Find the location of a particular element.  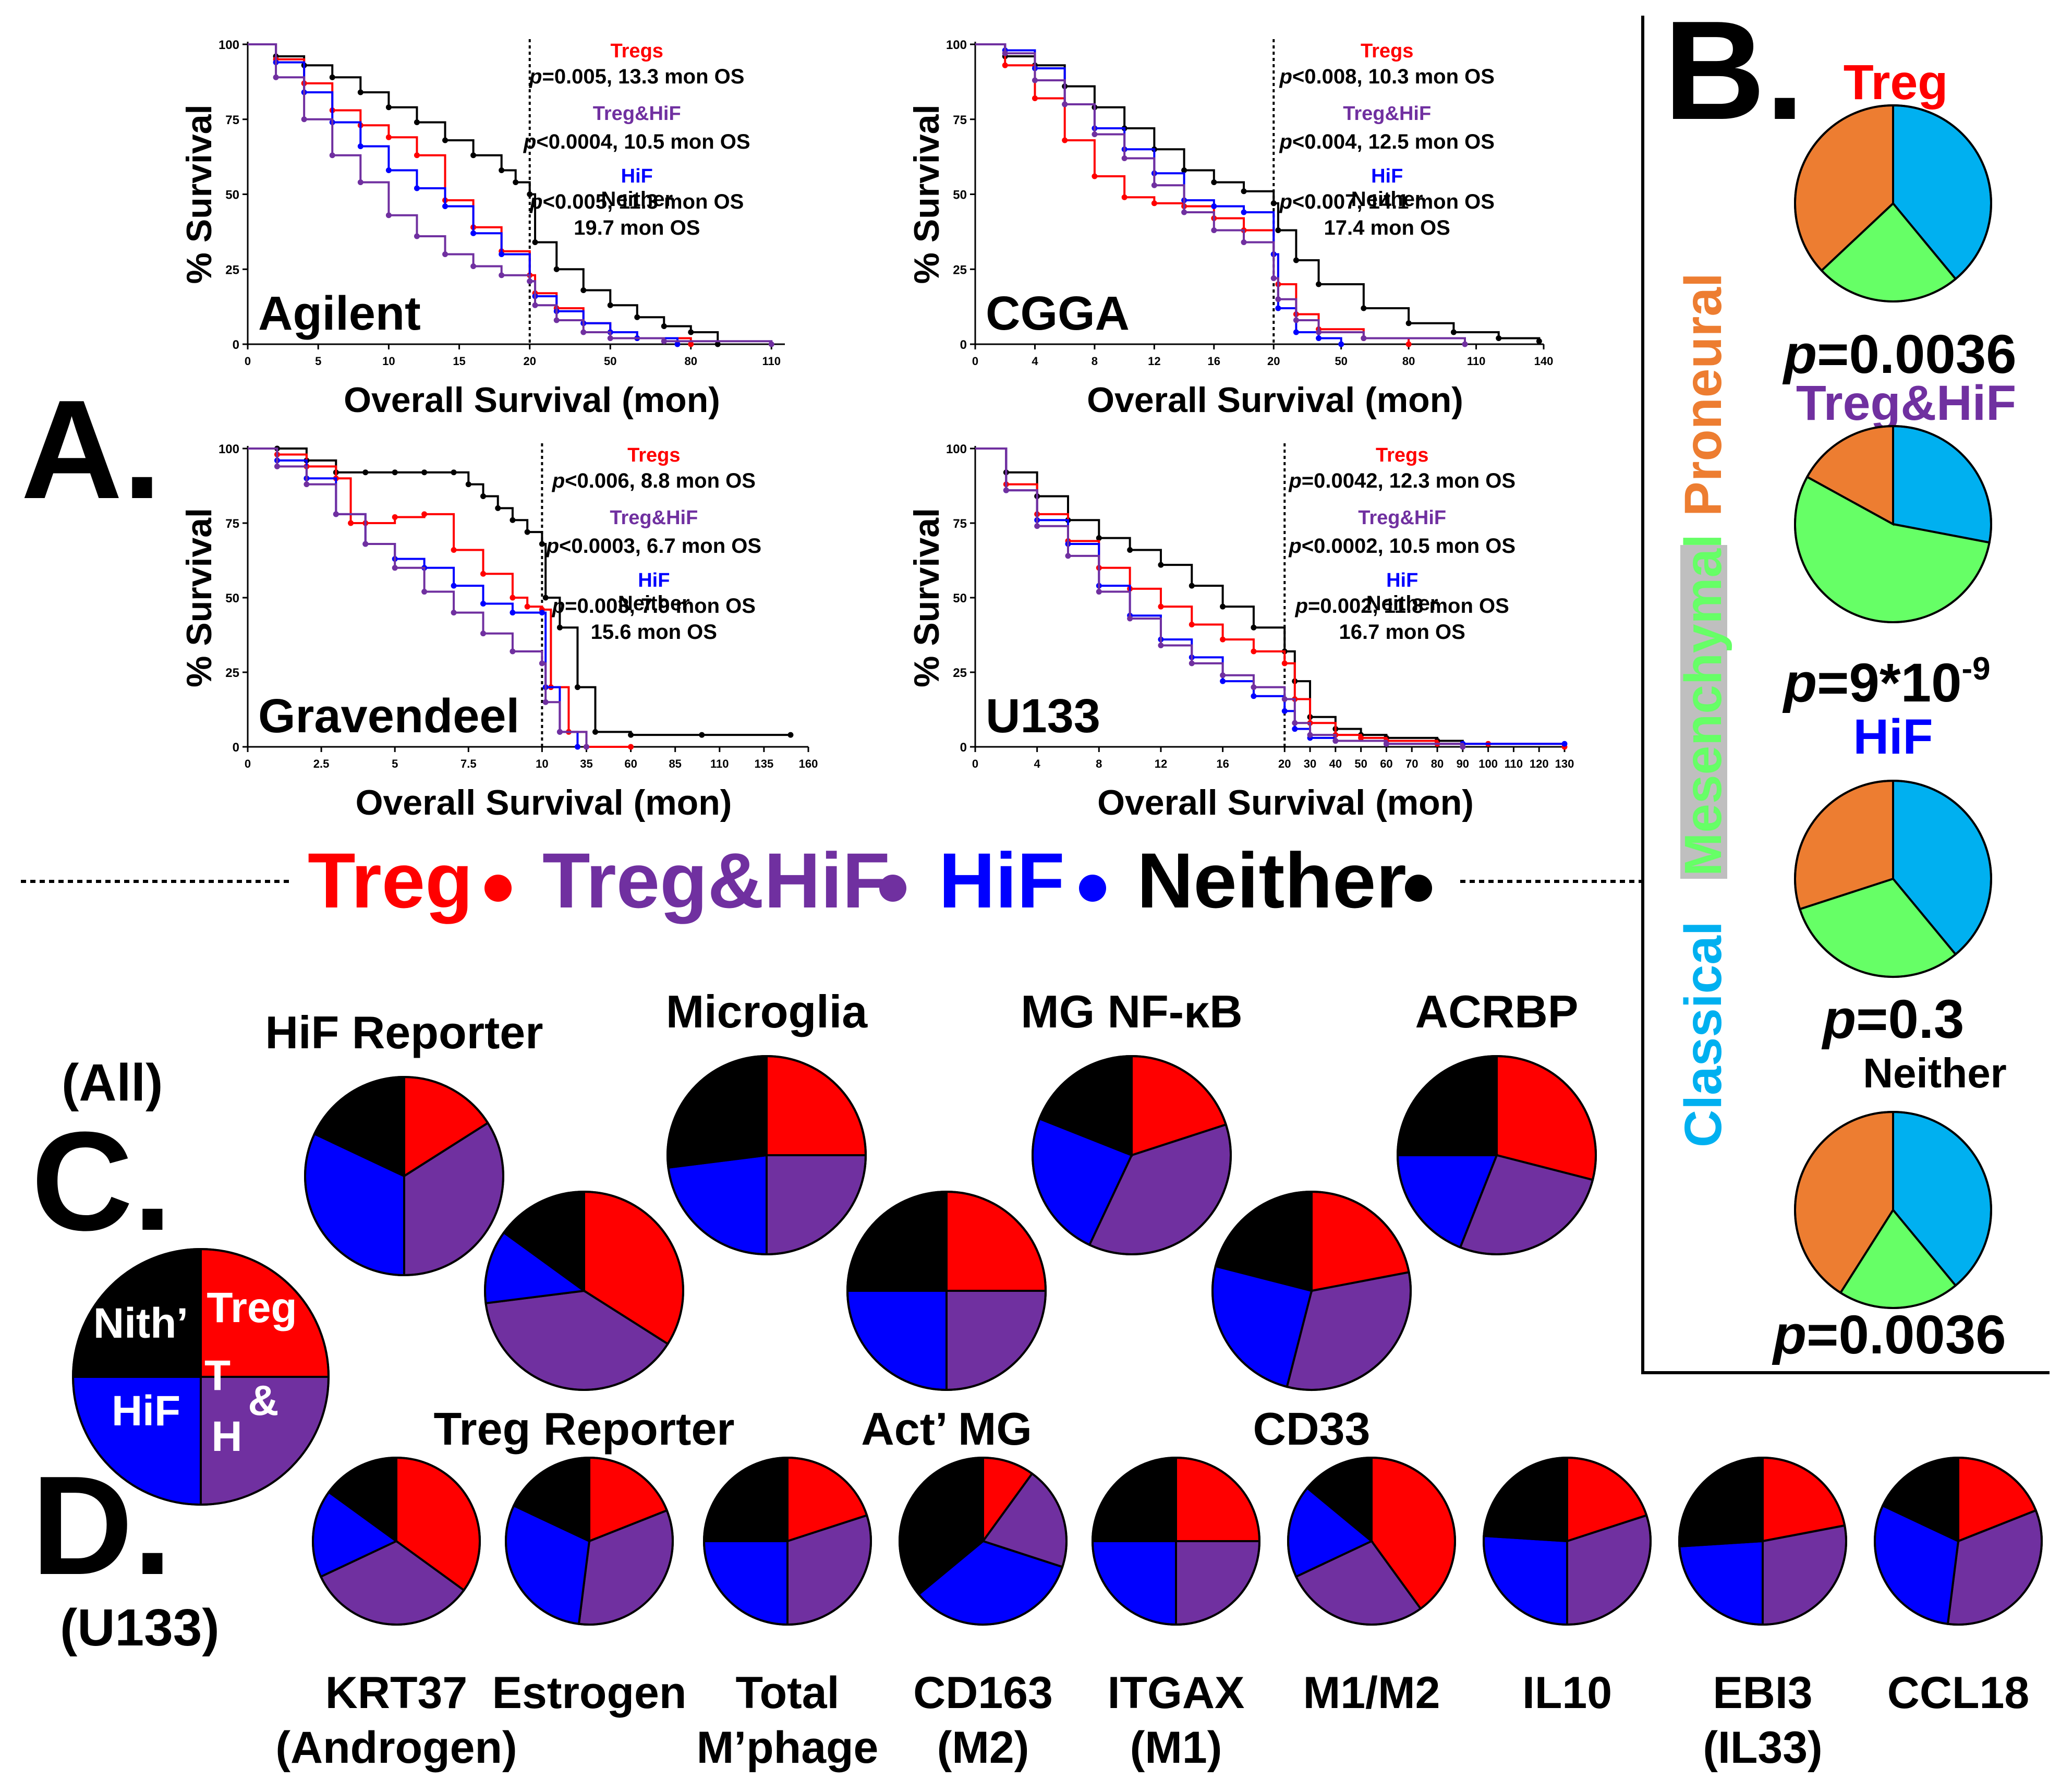

pie-title: (IL33) is located at coordinates (1762, 1748).